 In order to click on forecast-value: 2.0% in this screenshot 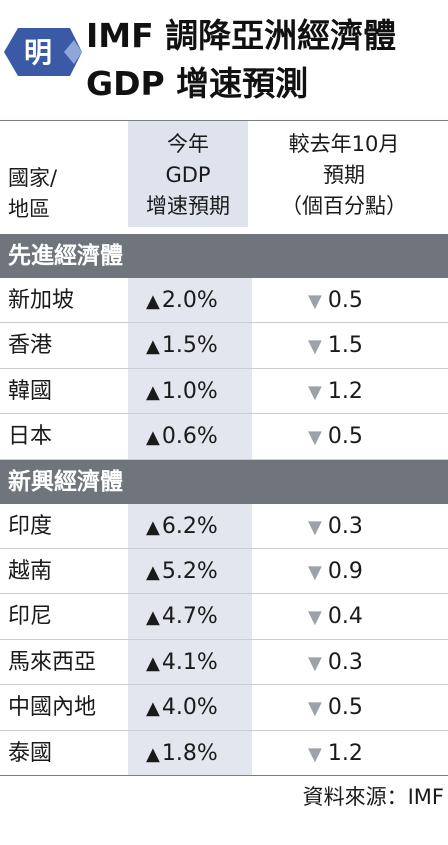, I will do `click(189, 300)`.